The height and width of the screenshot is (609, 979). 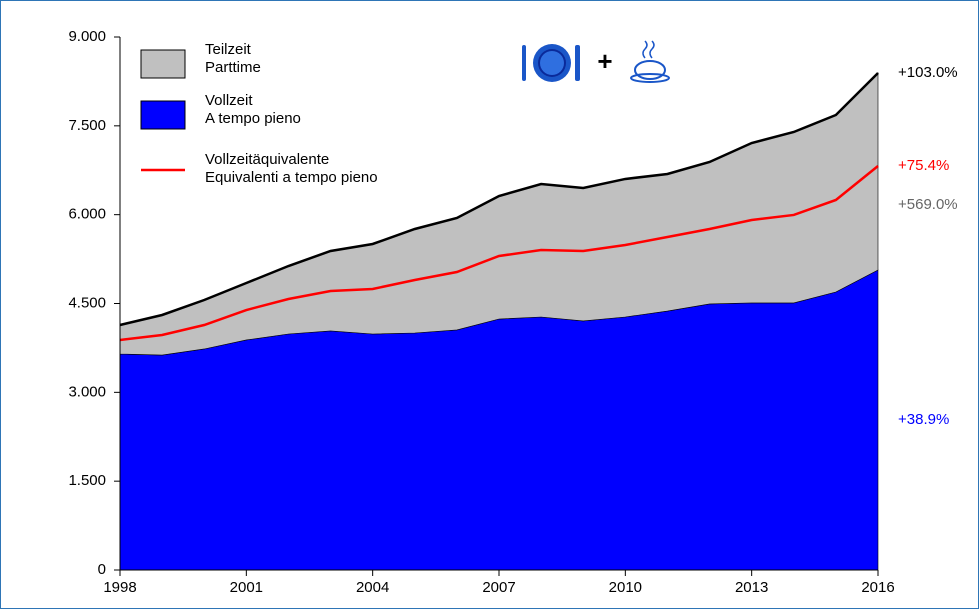 I want to click on y-tick-label: 1.500, so click(x=87, y=480).